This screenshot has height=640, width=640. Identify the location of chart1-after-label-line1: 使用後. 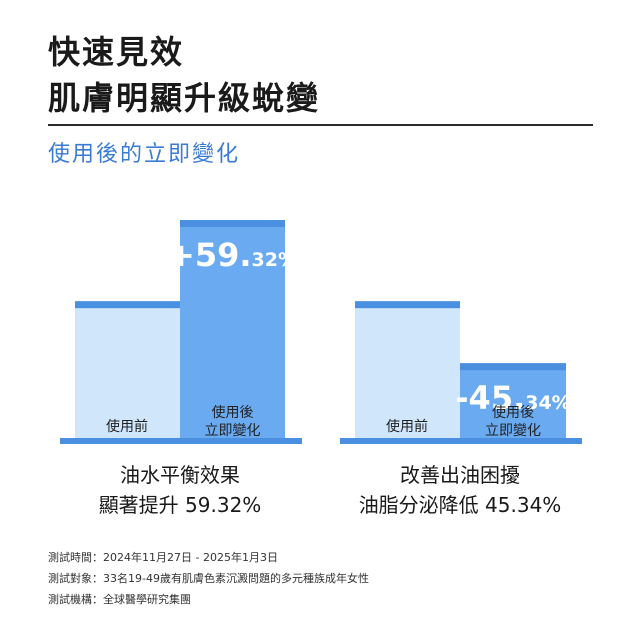
(232, 413).